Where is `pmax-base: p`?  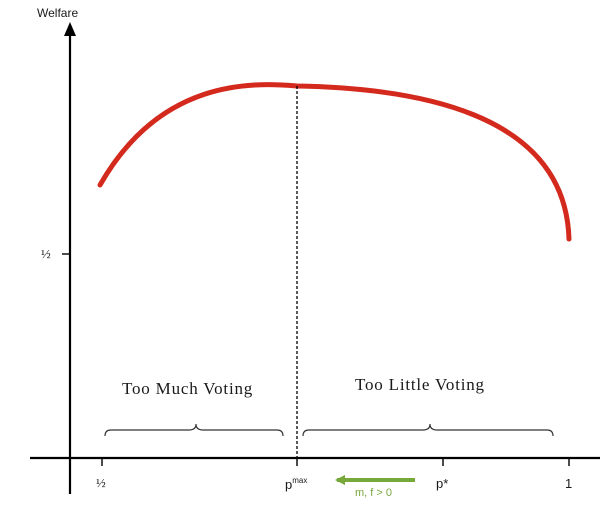
pmax-base: p is located at coordinates (289, 484).